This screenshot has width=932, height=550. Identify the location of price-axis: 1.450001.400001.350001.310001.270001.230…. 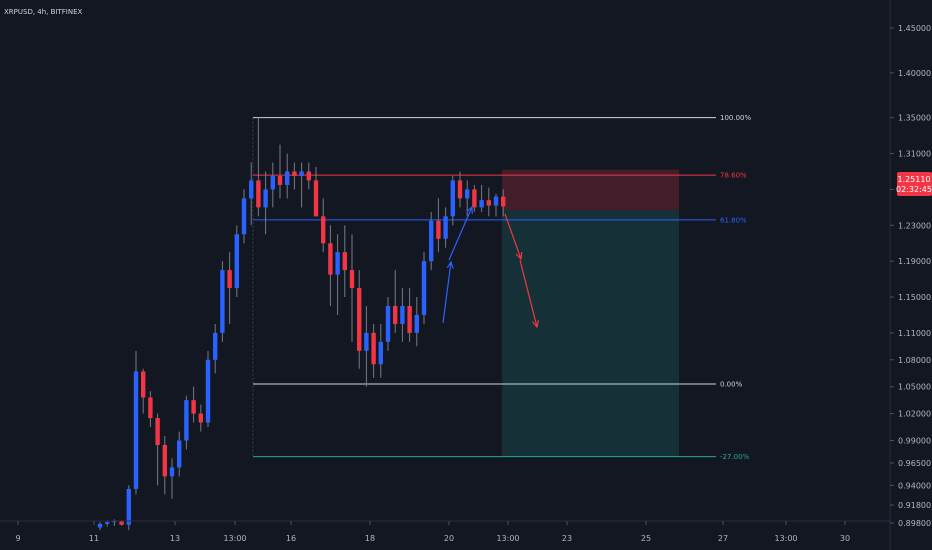
(910, 276).